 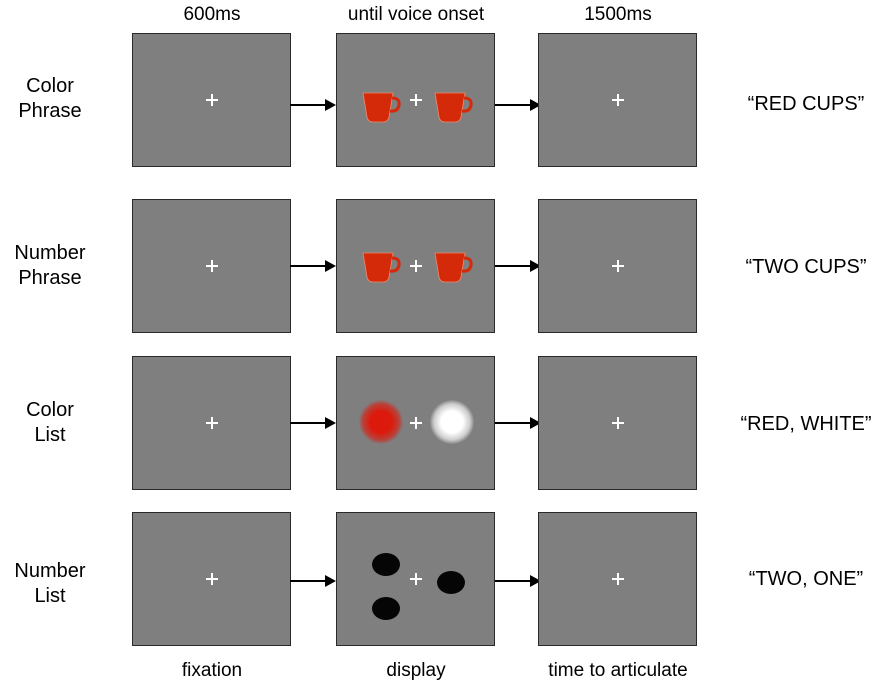 What do you see at coordinates (416, 14) in the screenshot?
I see `column-header-display-duration: until voice onset` at bounding box center [416, 14].